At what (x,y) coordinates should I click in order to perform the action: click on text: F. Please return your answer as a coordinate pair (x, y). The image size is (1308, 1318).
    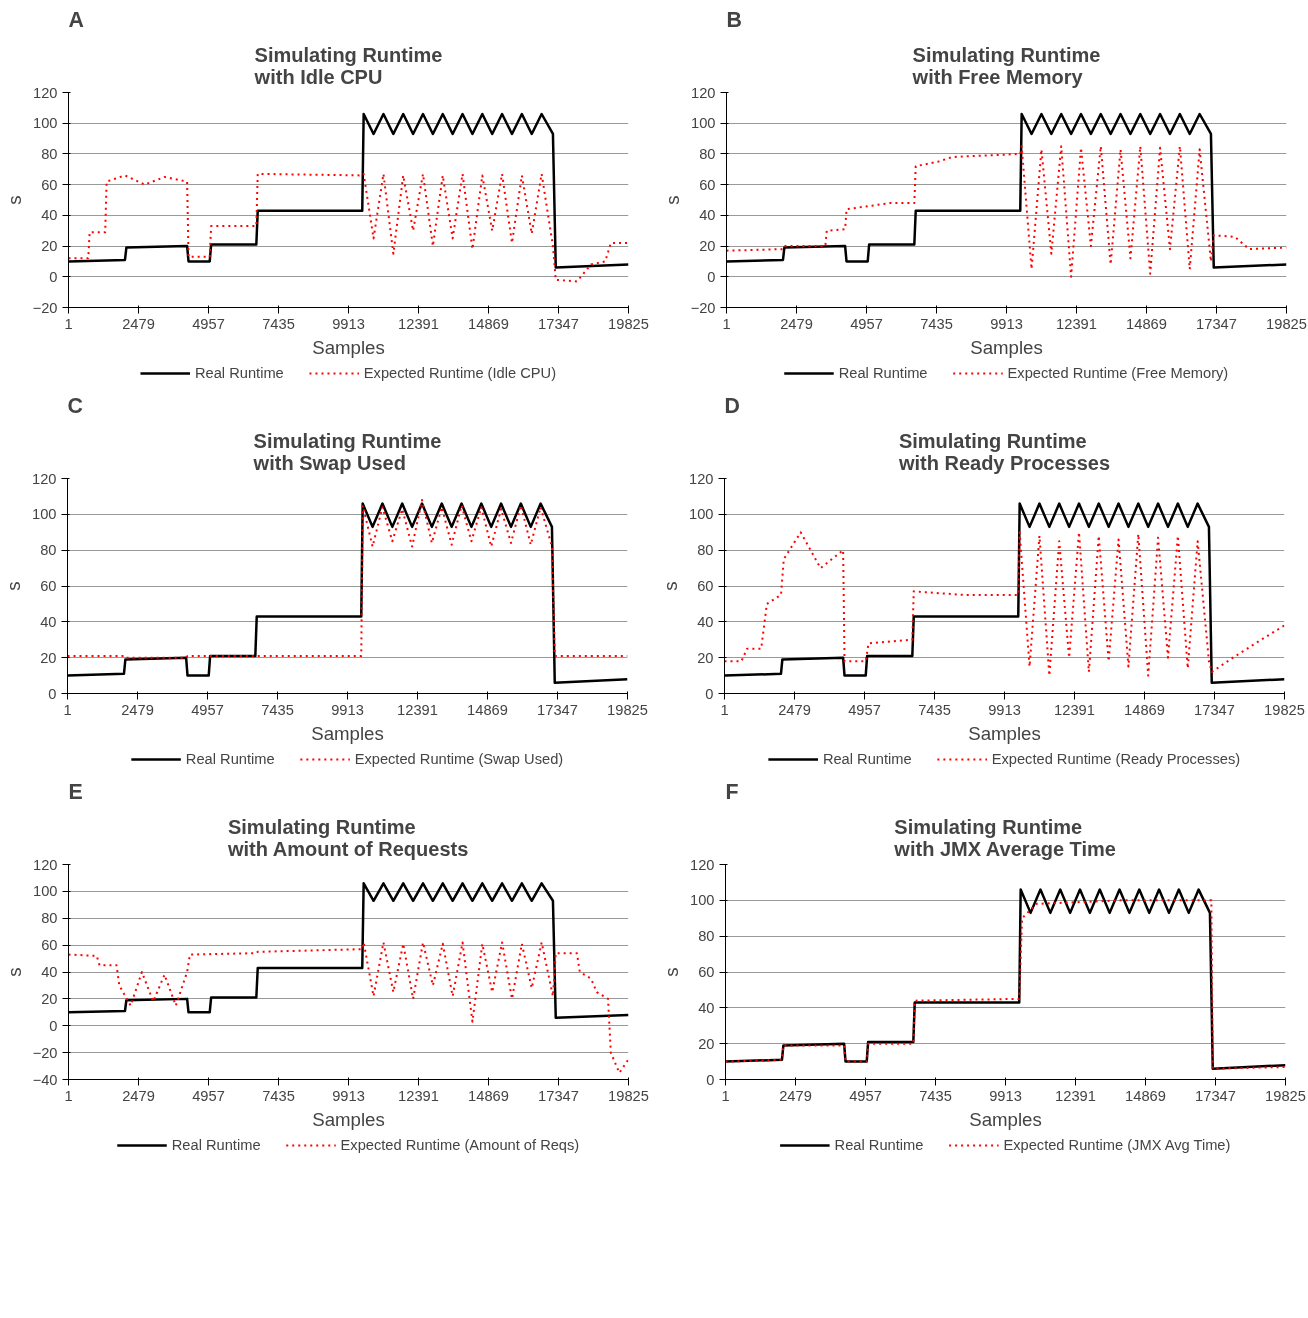
    Looking at the image, I should click on (732, 791).